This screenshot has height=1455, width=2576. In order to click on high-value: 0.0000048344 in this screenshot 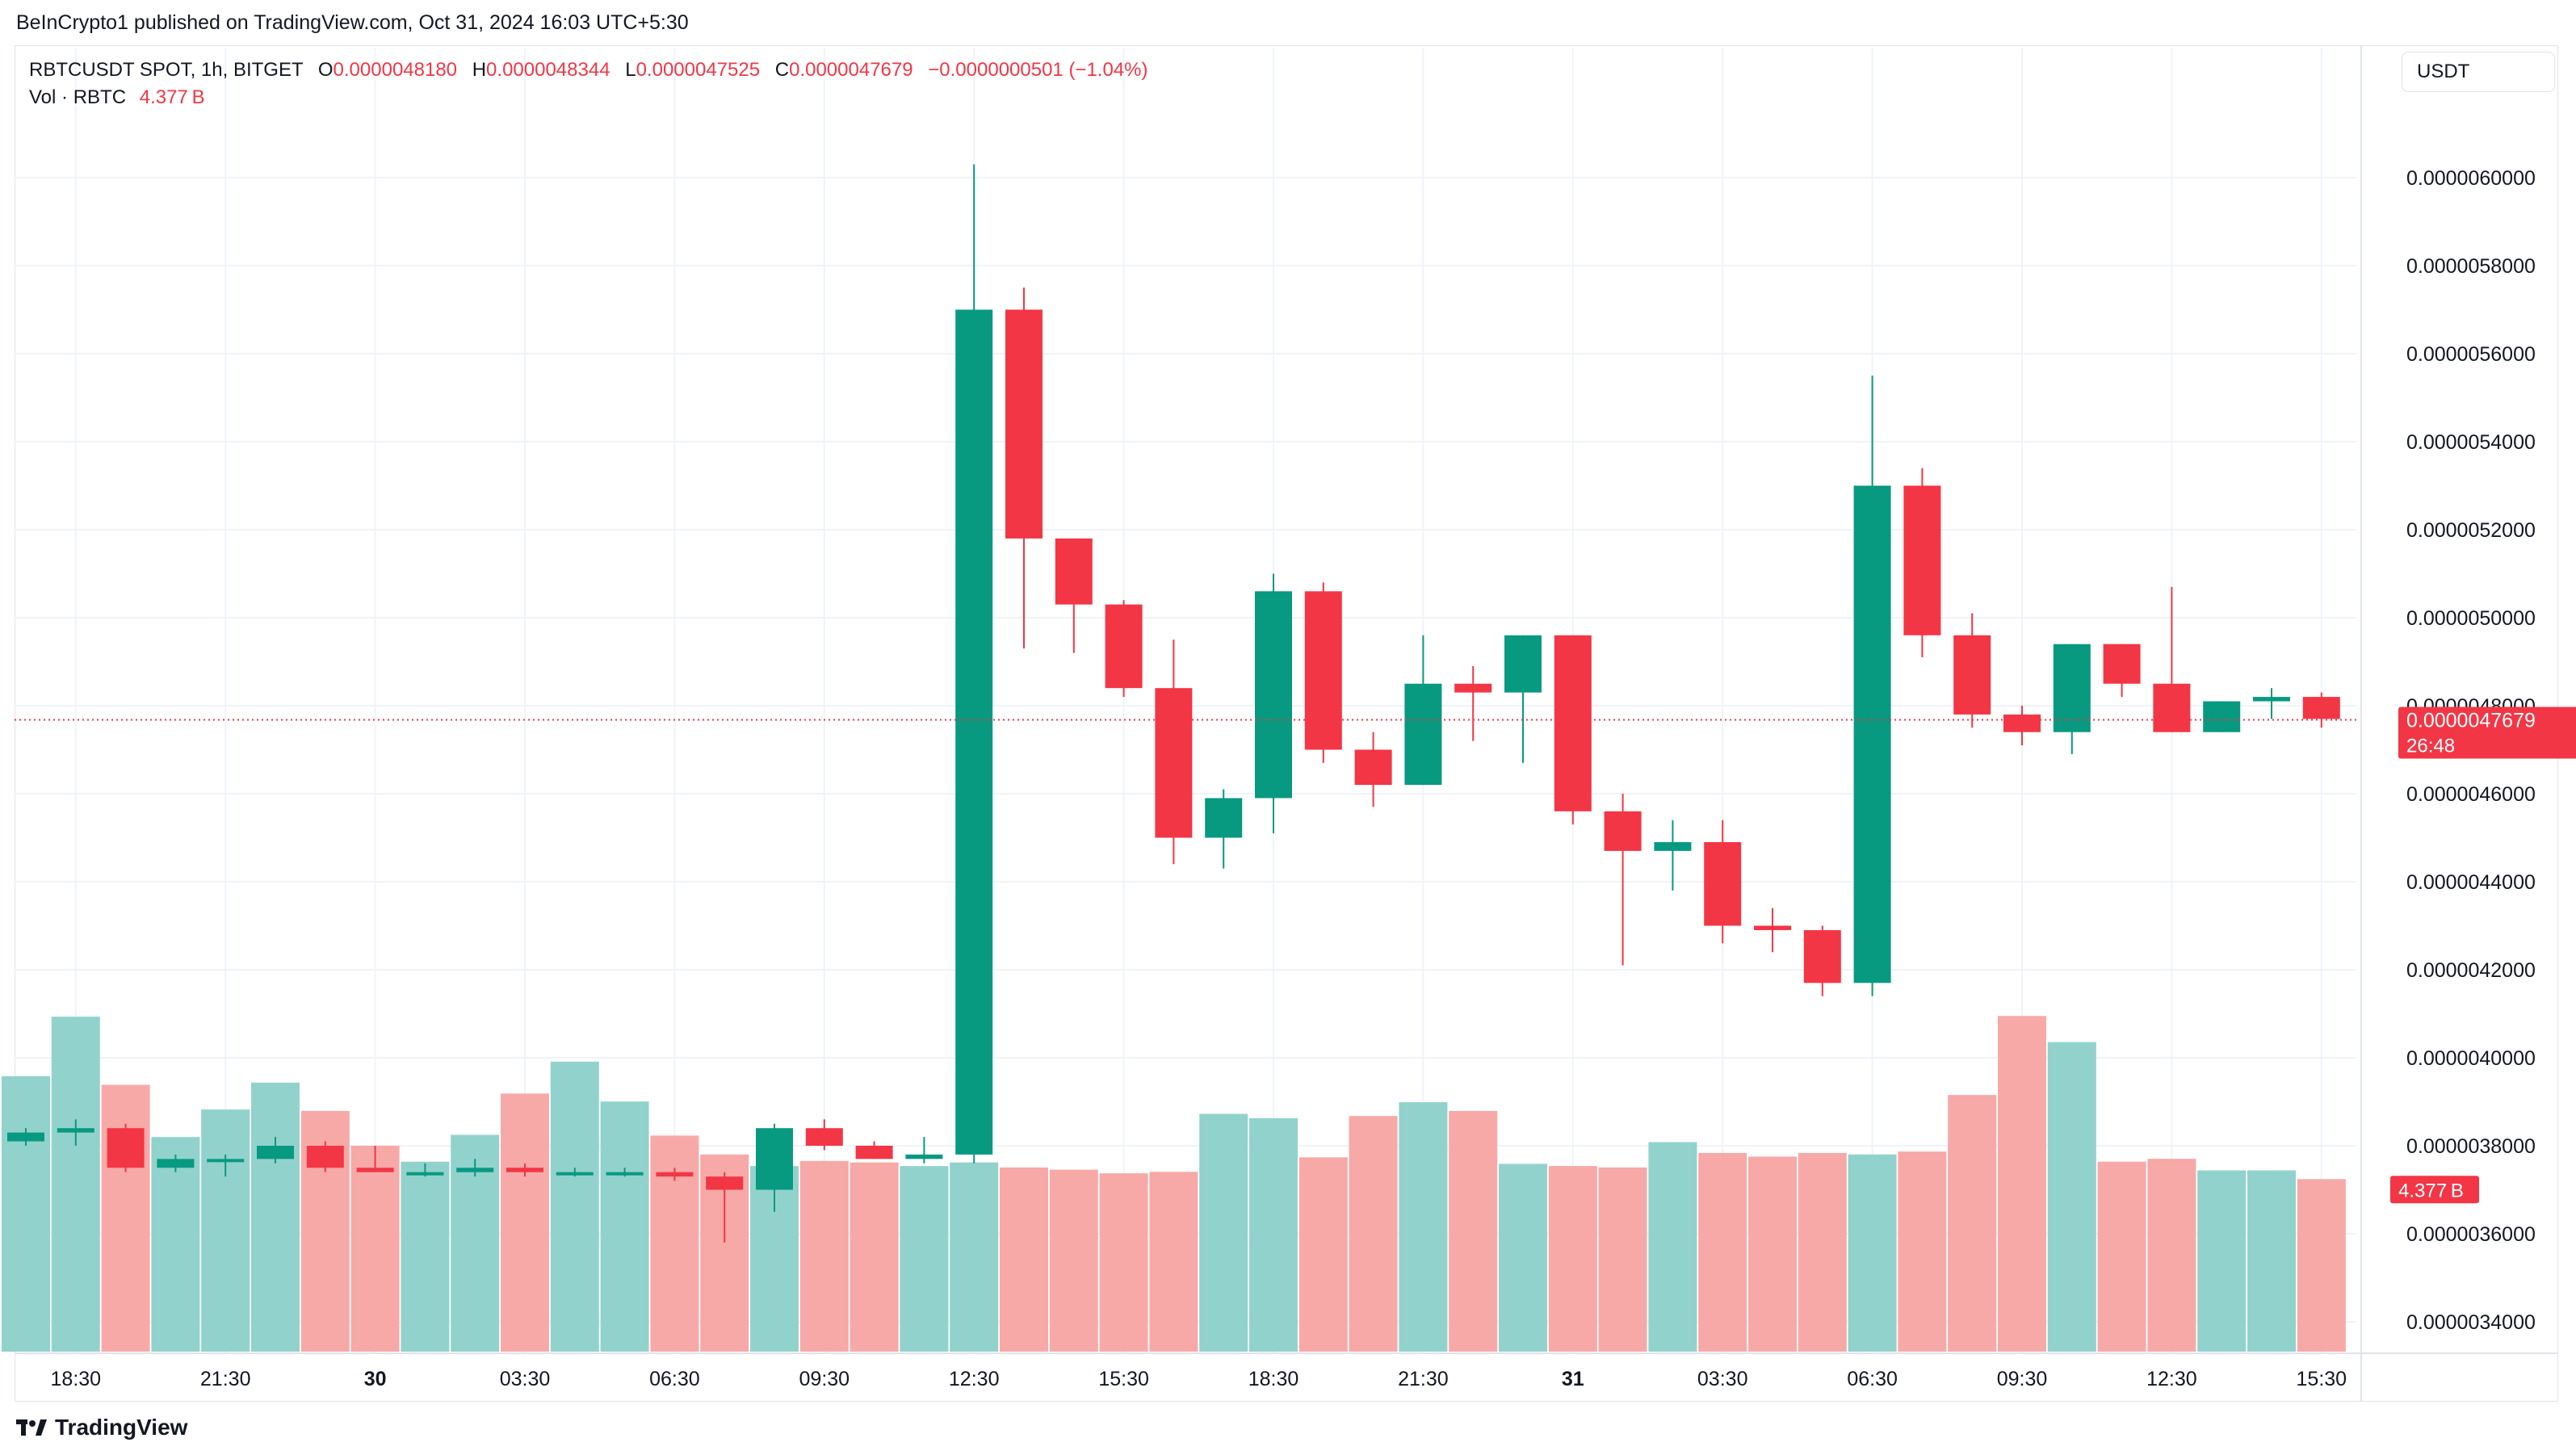, I will do `click(548, 70)`.